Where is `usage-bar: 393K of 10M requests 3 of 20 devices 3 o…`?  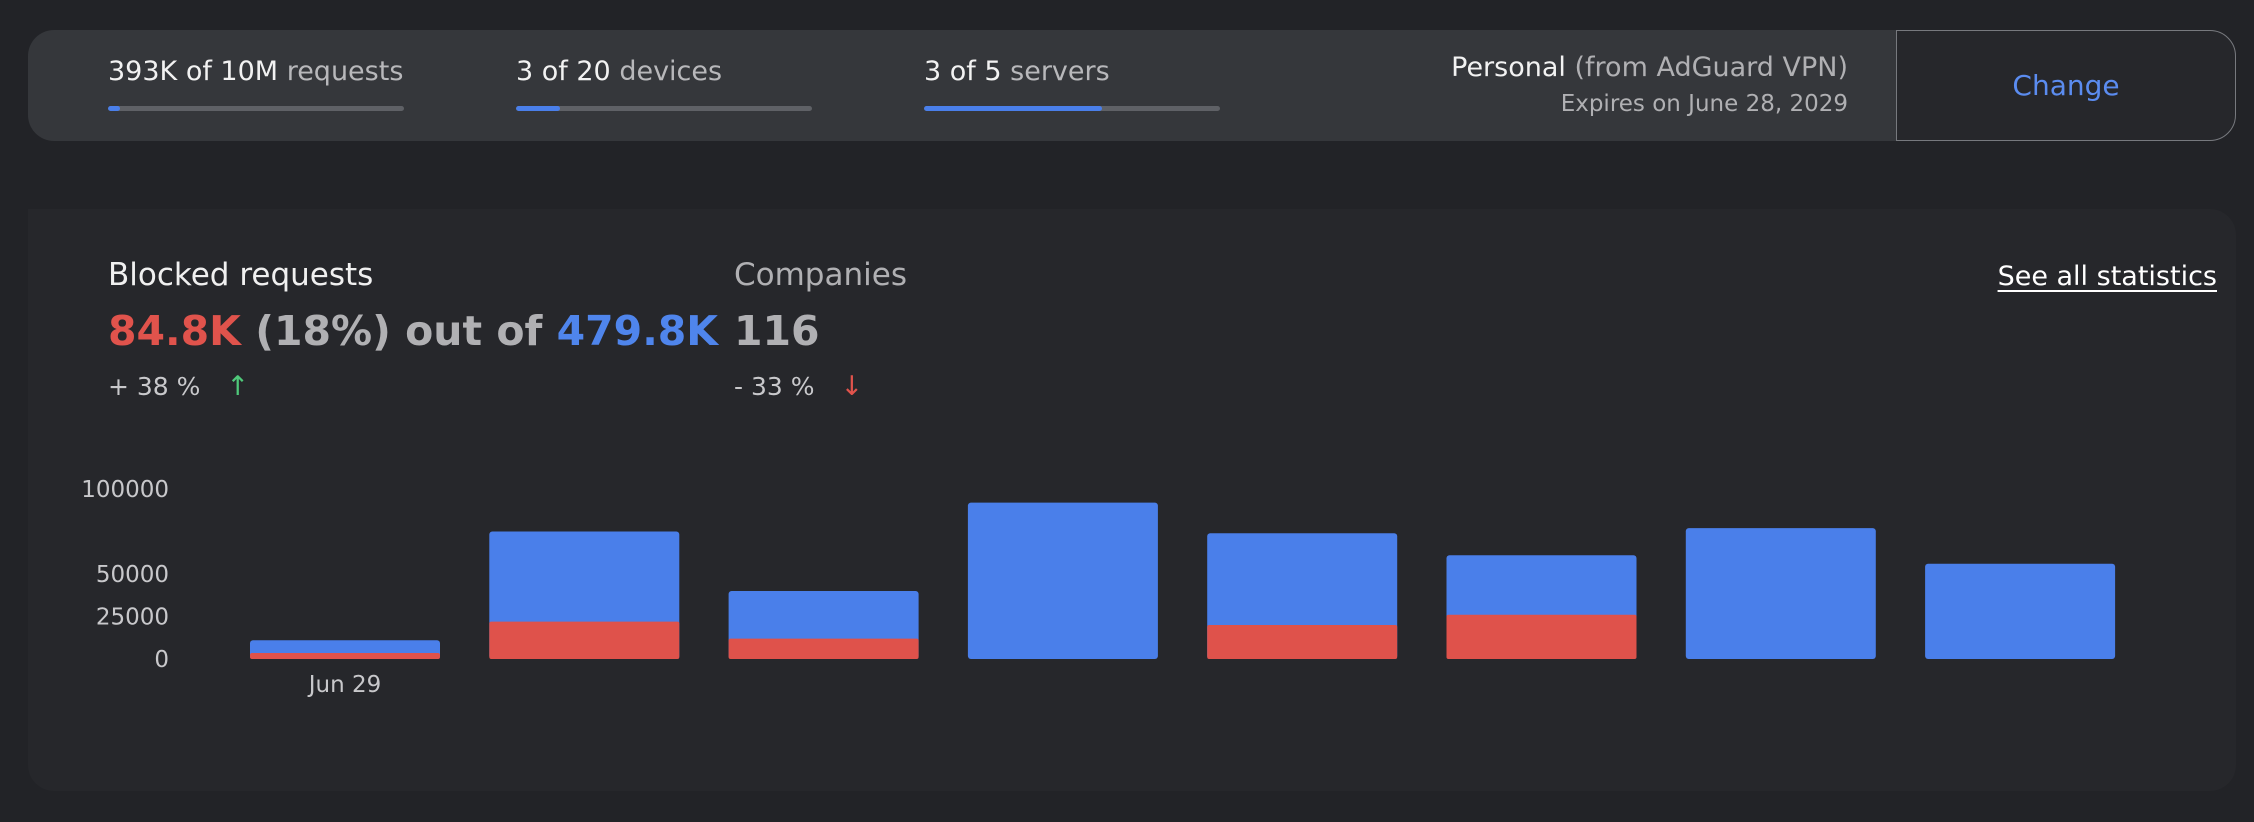
usage-bar: 393K of 10M requests 3 of 20 devices 3 o… is located at coordinates (1132, 85).